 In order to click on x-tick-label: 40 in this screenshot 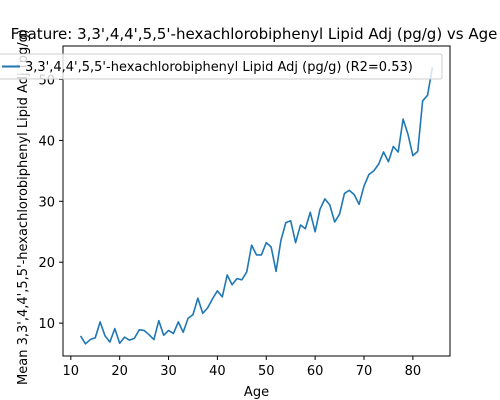, I will do `click(217, 371)`.